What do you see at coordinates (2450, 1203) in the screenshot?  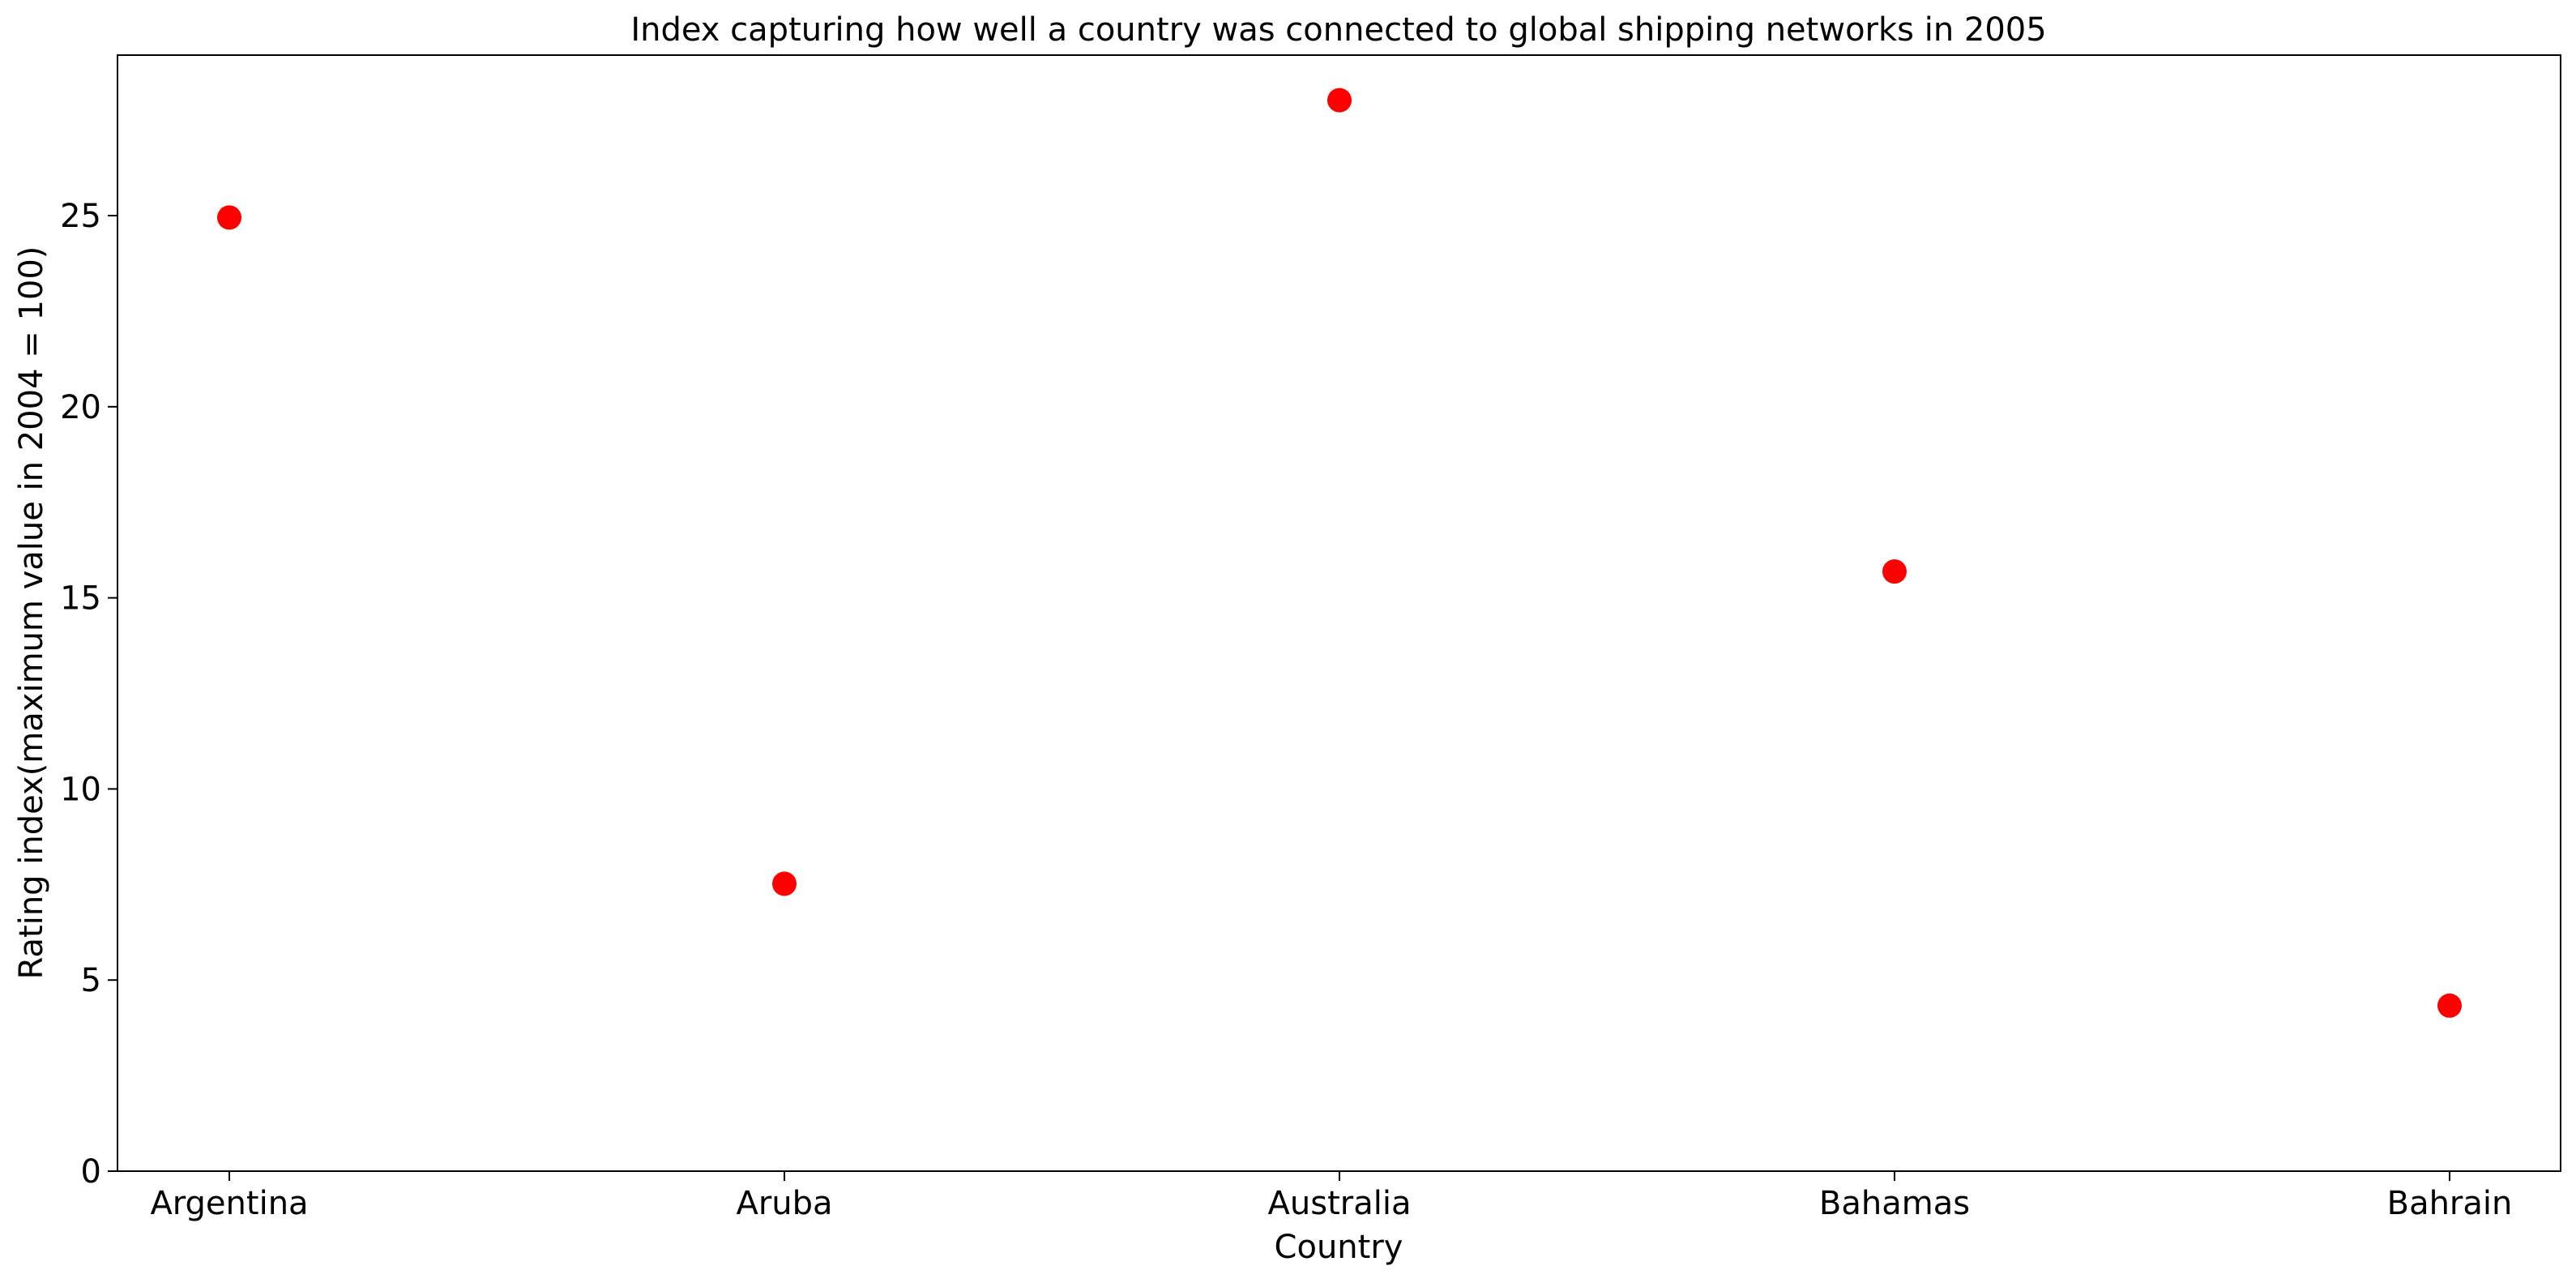 I see `x-tick-label: Bahrain` at bounding box center [2450, 1203].